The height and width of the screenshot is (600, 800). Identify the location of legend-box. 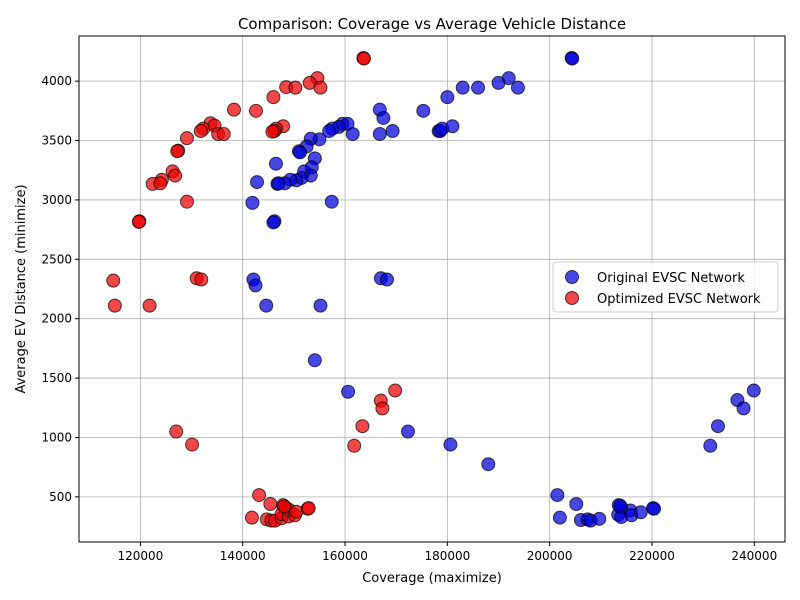
(665, 287).